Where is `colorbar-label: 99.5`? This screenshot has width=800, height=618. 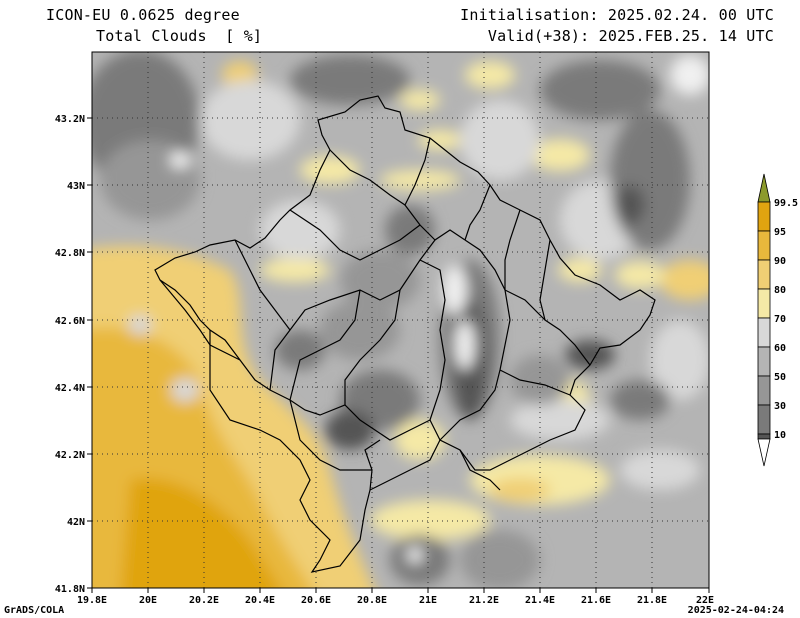
colorbar-label: 99.5 is located at coordinates (786, 203).